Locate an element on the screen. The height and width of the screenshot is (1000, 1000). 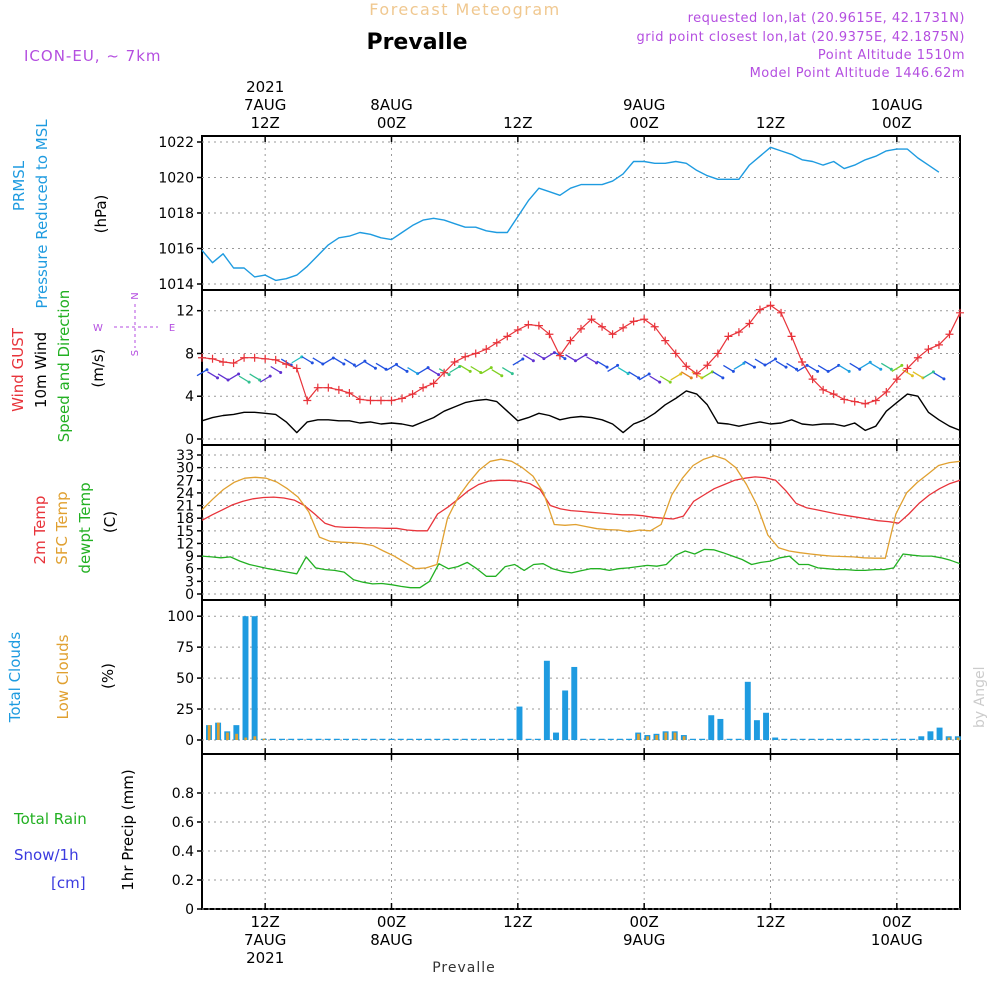
temp-2m-label: 2m Temp is located at coordinates (40, 530).